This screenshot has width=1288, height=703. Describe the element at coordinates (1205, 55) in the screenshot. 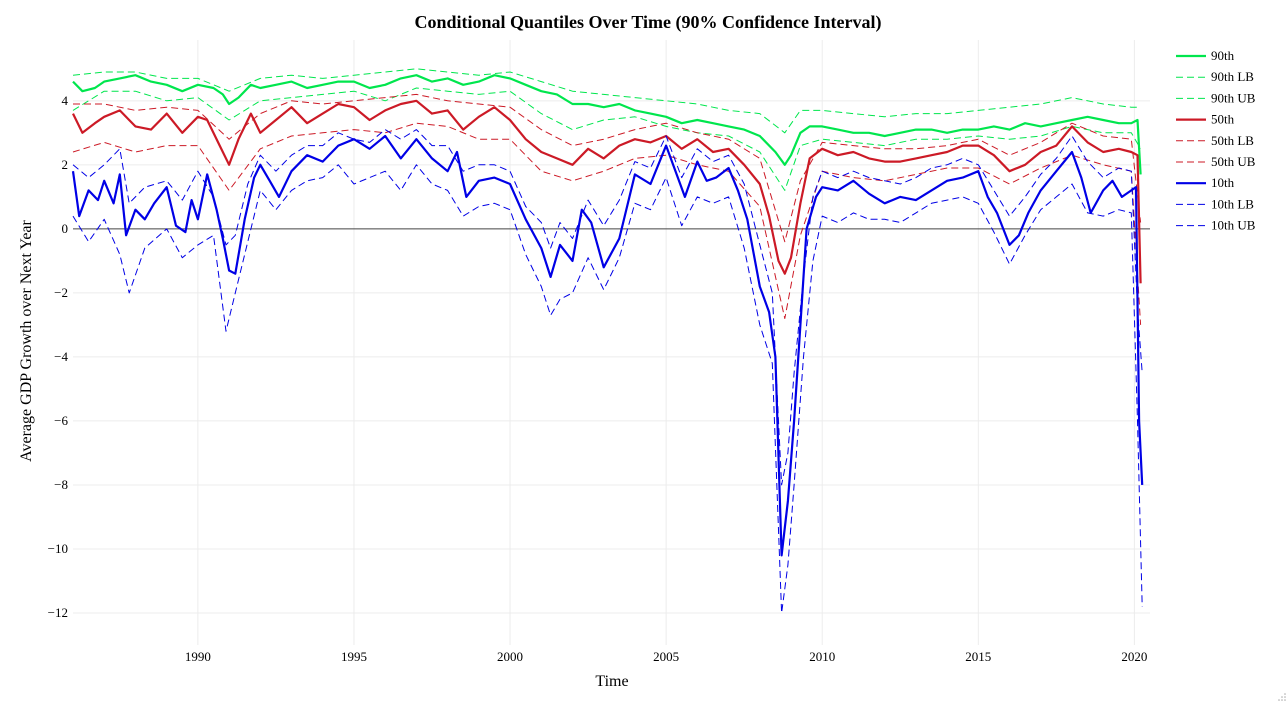

I see `legend-item-90th: 90th` at that location.